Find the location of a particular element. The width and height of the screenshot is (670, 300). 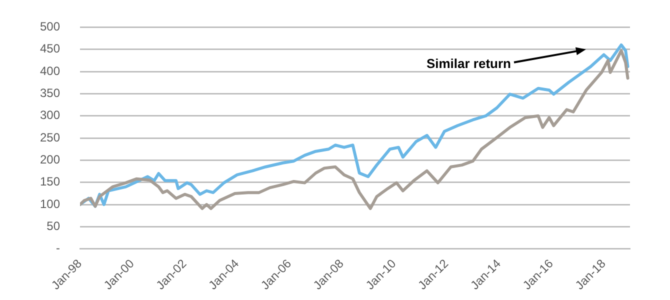

y-tick-label: - is located at coordinates (58, 248).